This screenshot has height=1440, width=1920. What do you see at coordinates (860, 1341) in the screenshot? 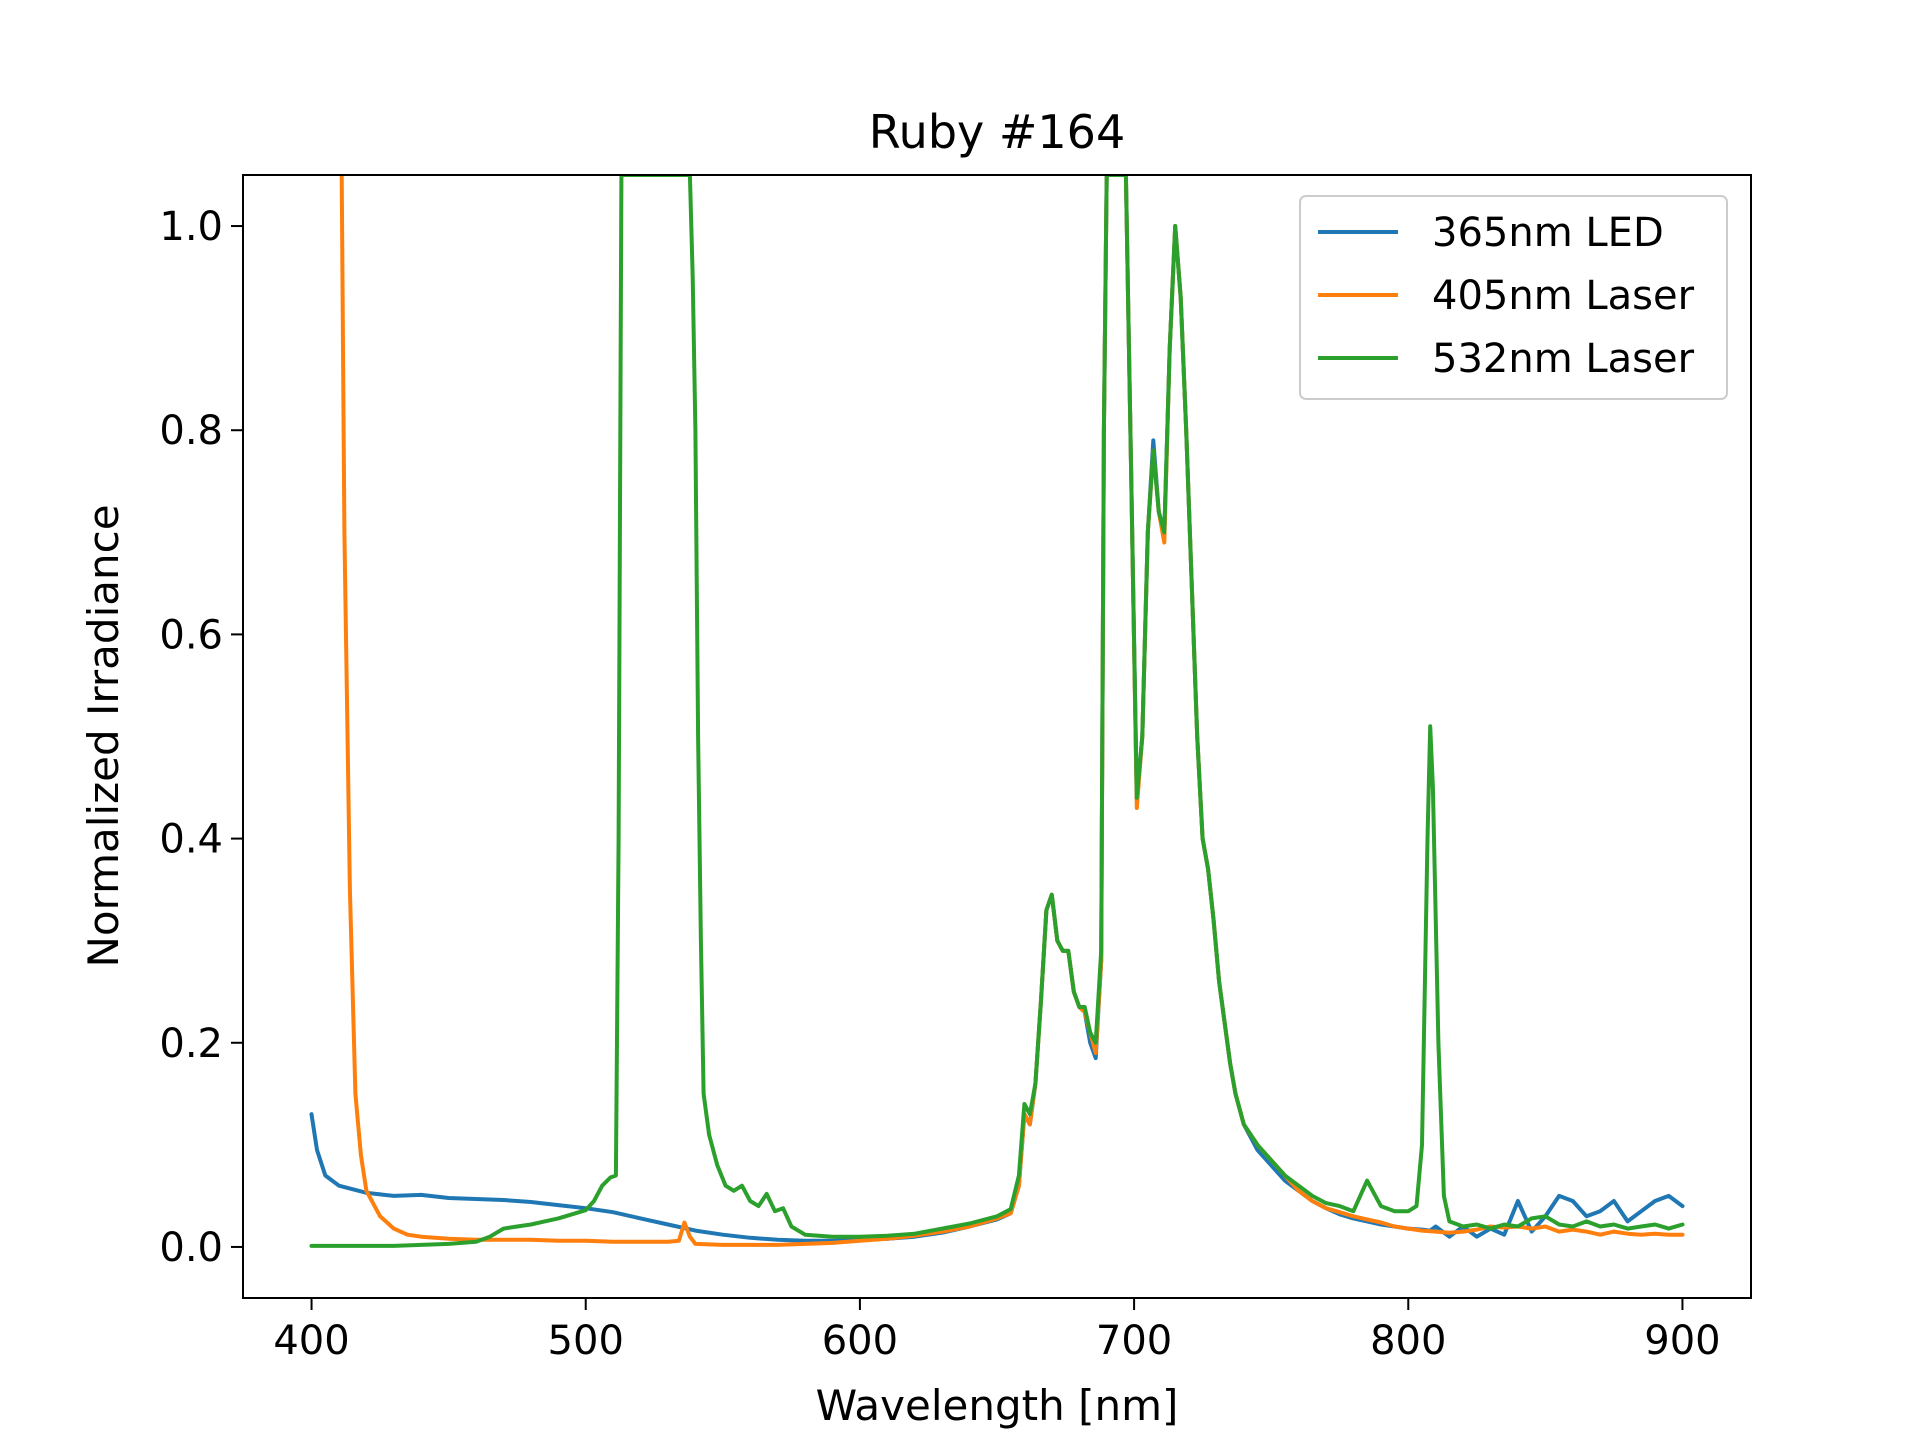
I see `x-tick-label: 600` at bounding box center [860, 1341].